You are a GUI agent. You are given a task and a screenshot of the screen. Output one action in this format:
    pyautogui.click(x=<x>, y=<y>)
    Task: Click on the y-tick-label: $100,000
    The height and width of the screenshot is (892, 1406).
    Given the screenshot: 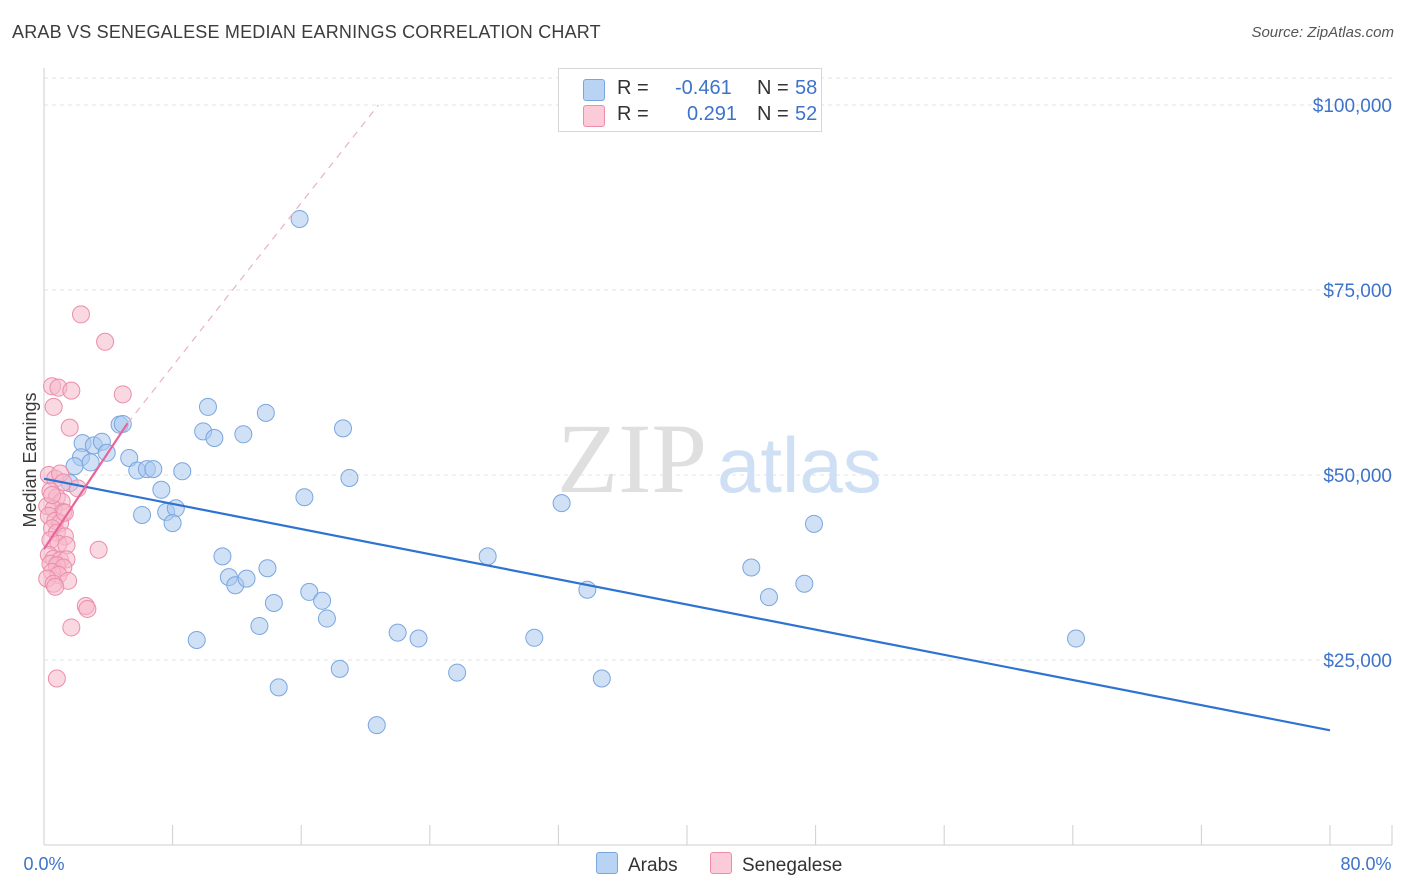 What is the action you would take?
    pyautogui.click(x=1352, y=106)
    